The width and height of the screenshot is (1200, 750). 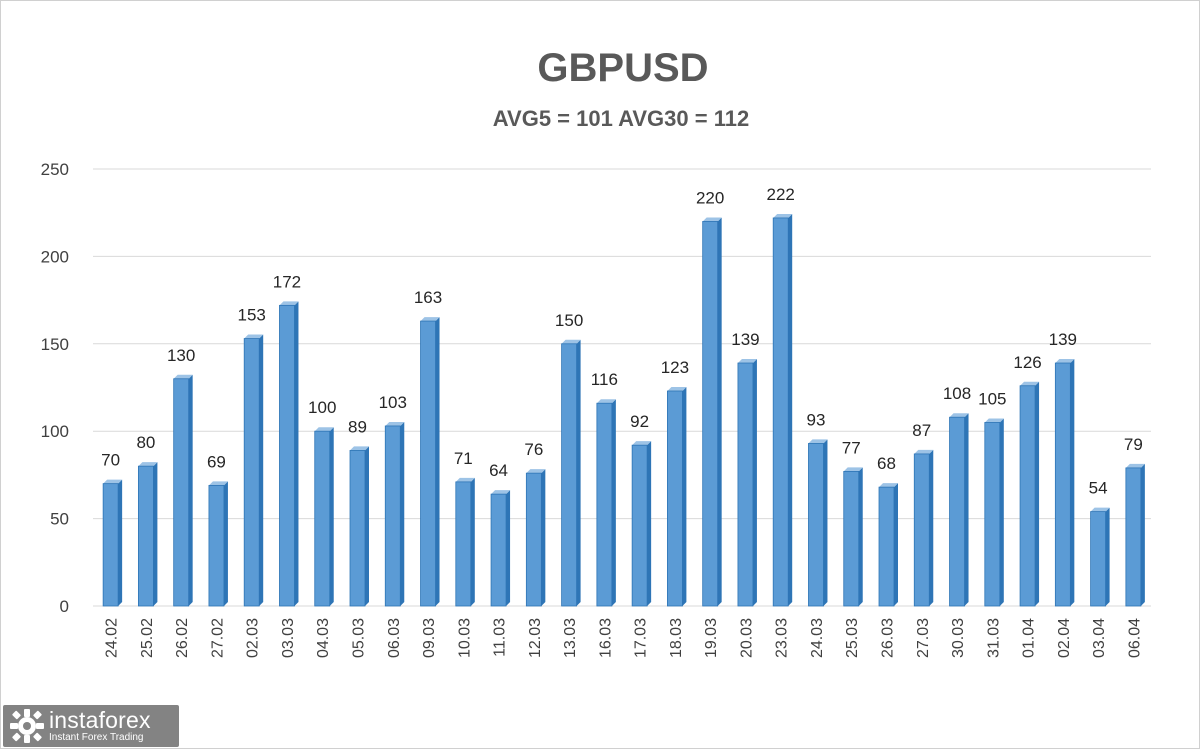 I want to click on data-label: 153, so click(x=252, y=315).